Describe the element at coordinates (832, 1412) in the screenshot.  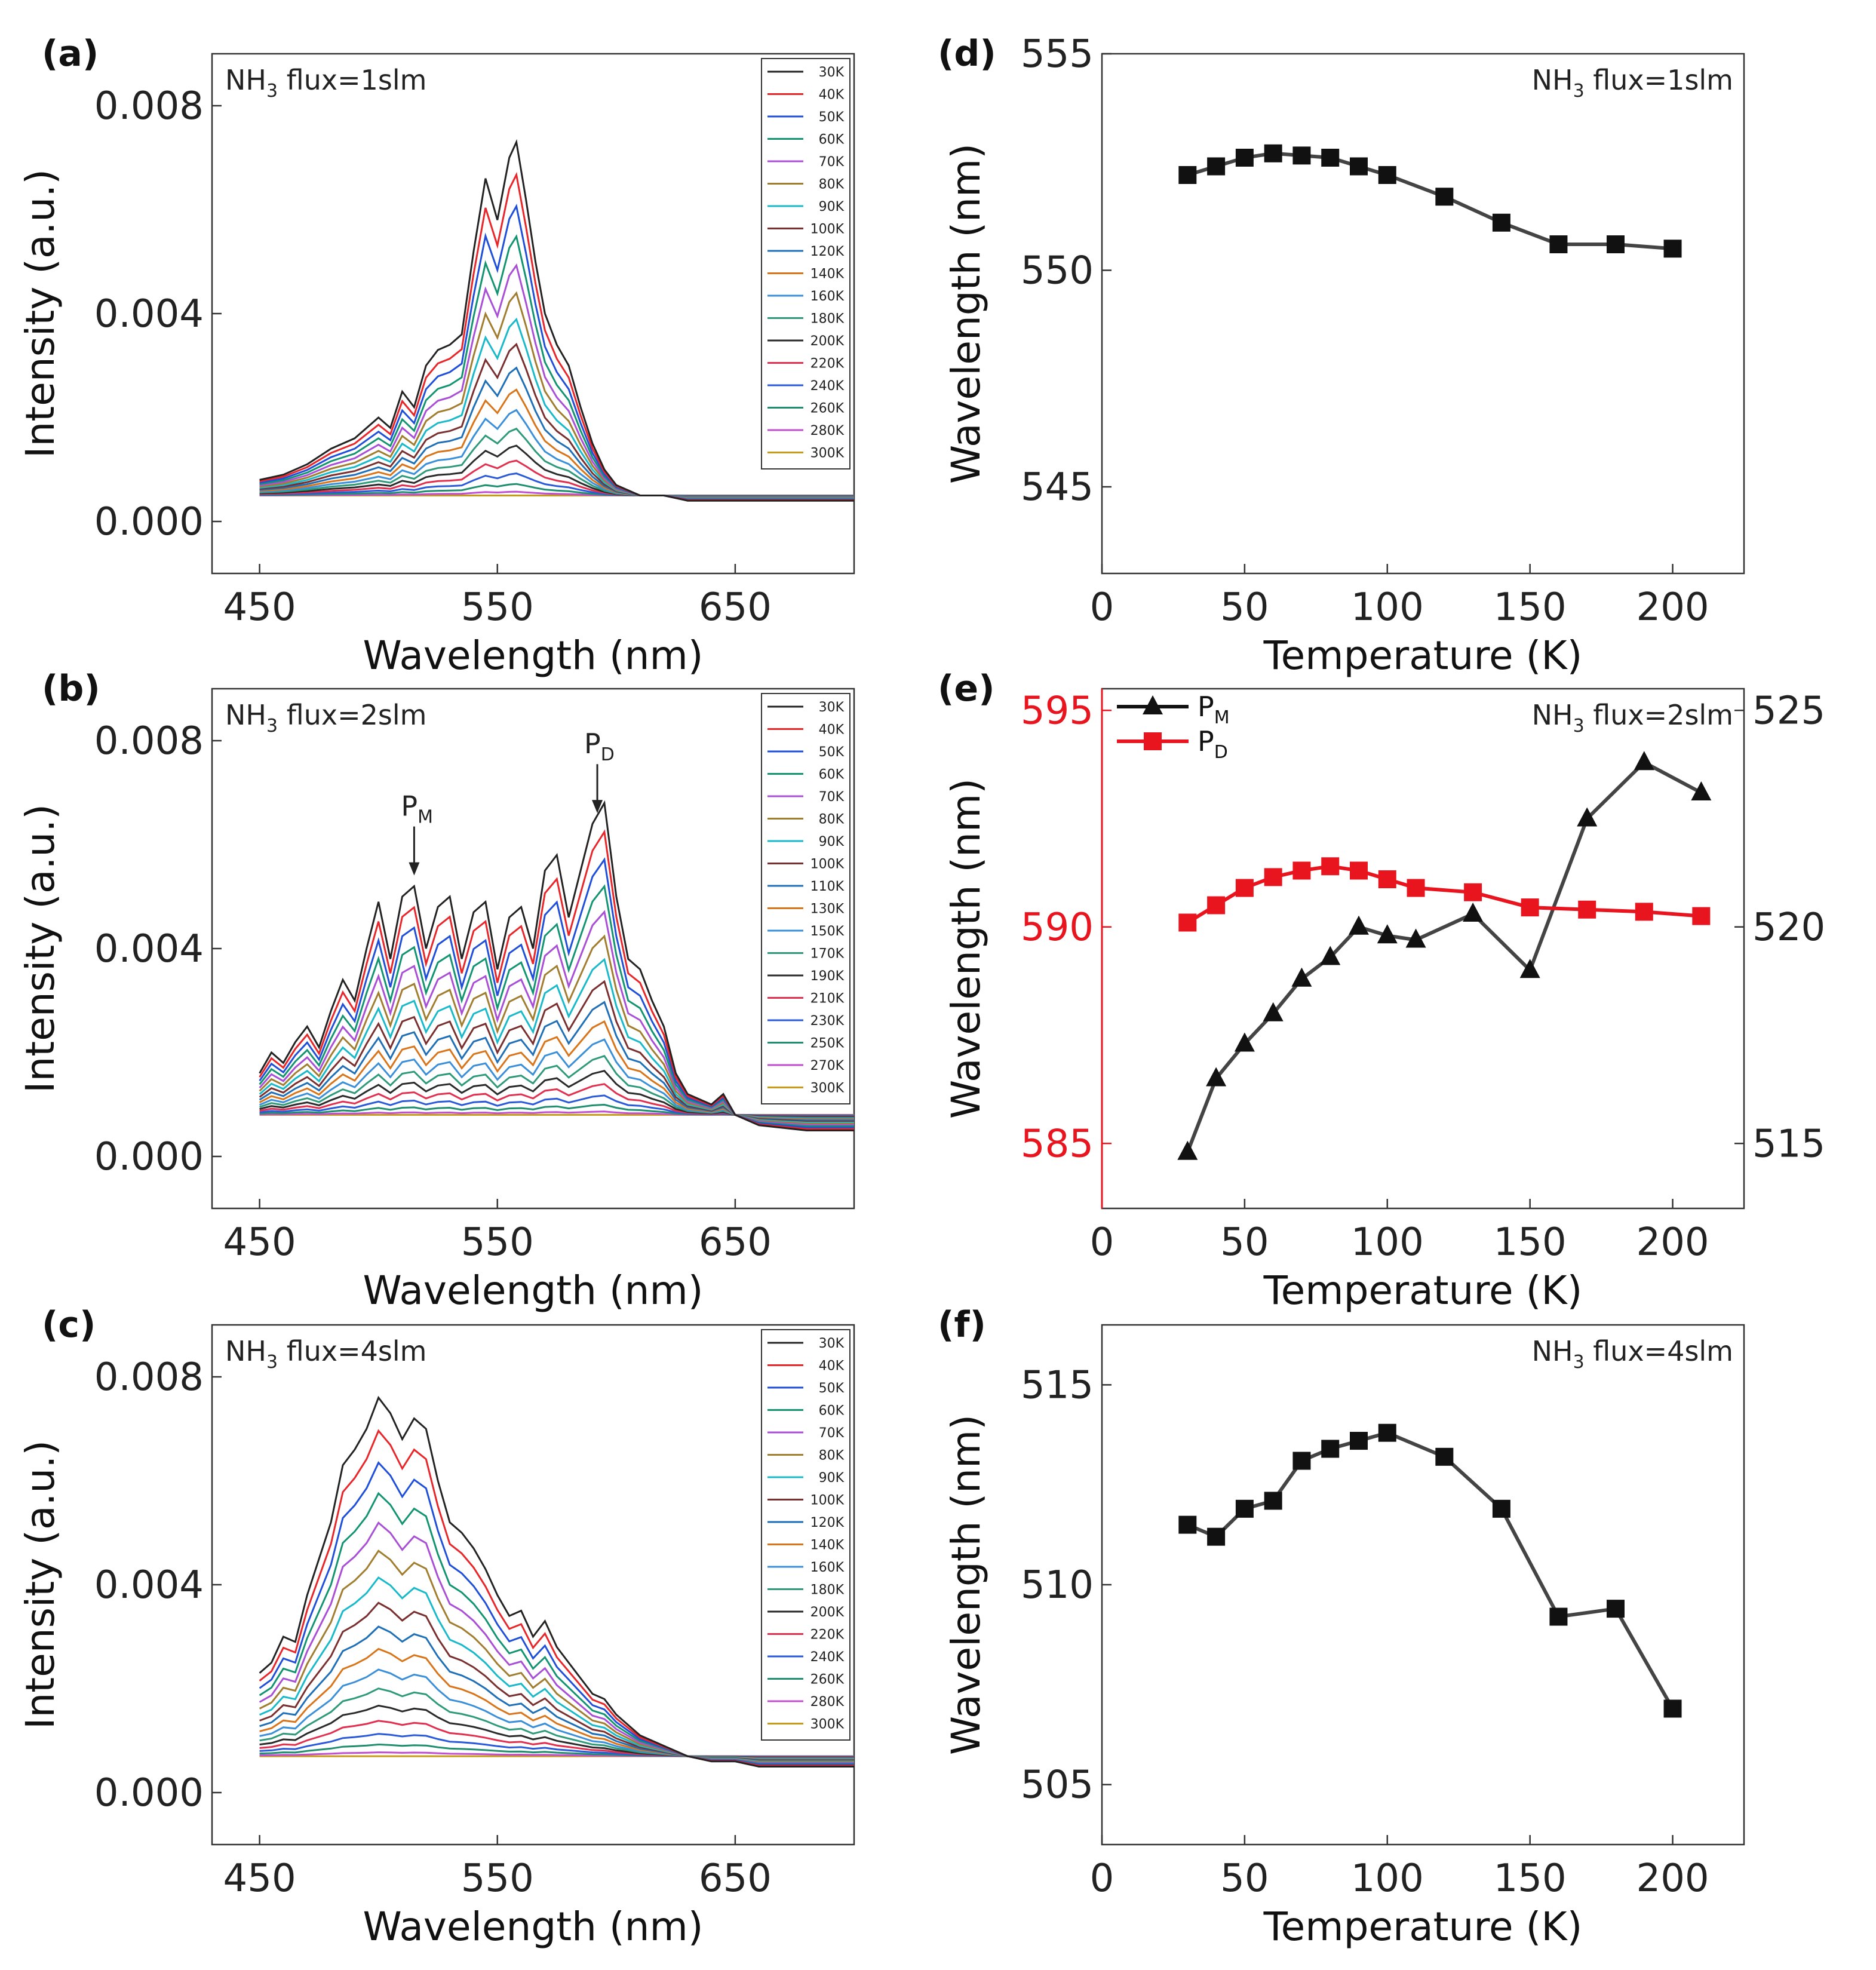
I see `legend-label: 60K` at that location.